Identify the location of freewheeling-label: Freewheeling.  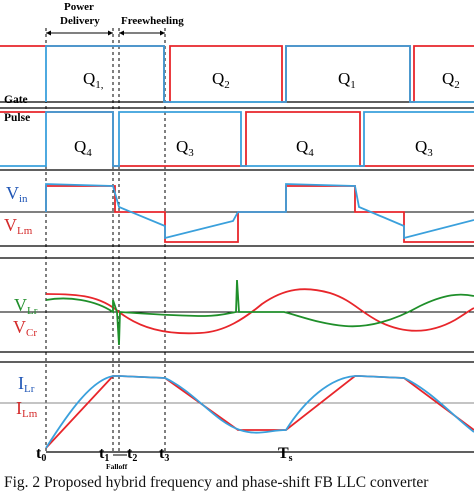
(152, 21).